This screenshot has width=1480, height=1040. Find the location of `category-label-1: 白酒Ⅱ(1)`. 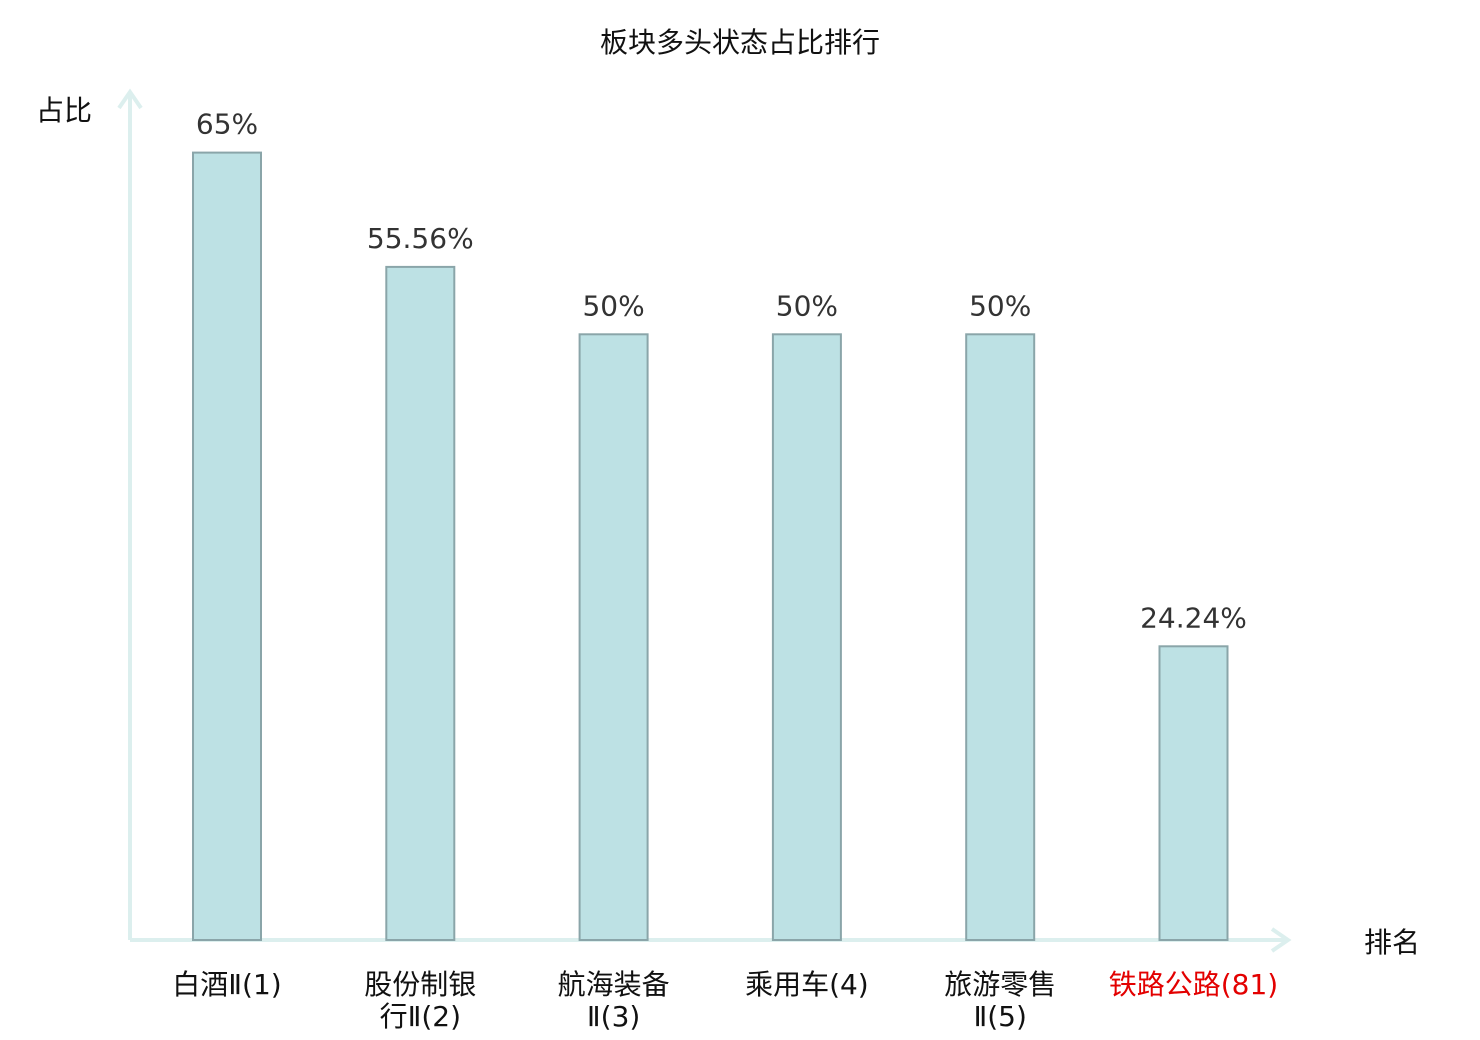

category-label-1: 白酒Ⅱ(1) is located at coordinates (226, 984).